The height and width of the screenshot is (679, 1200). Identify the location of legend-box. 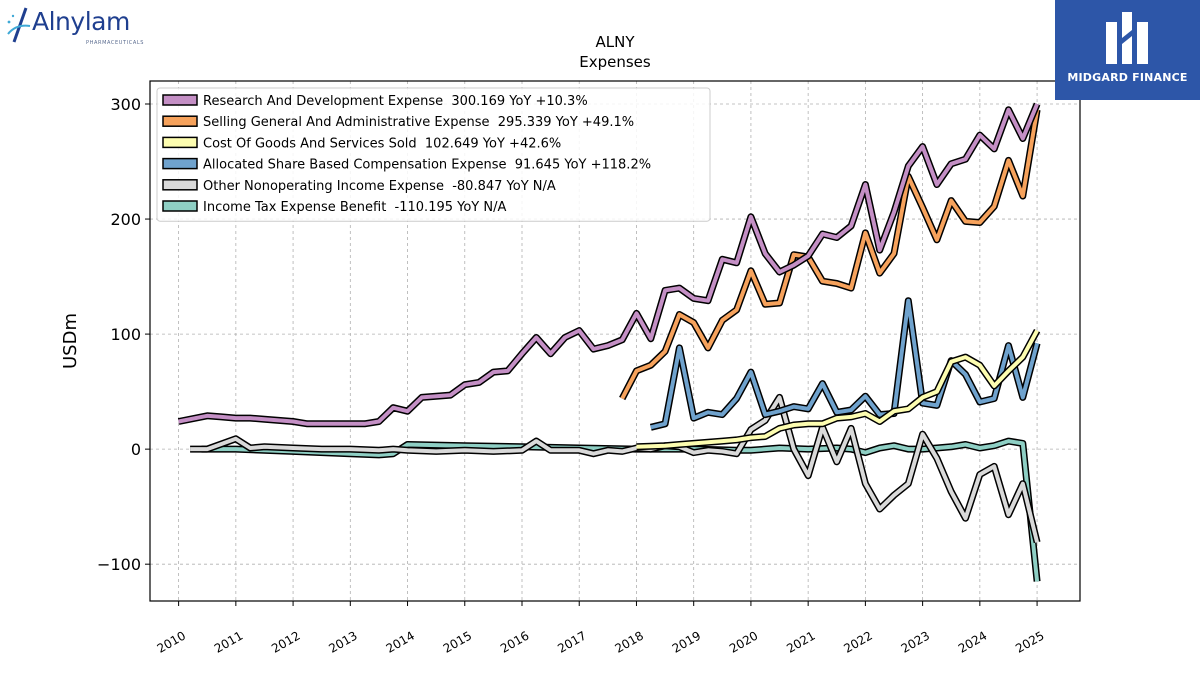
(433, 154).